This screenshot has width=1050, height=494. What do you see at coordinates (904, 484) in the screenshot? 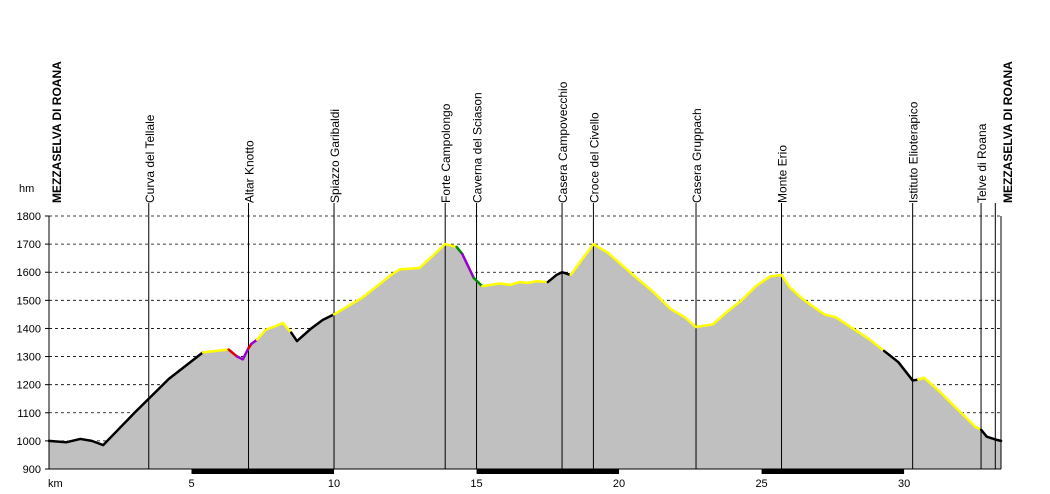
I see `x-tick-label-30: 30` at bounding box center [904, 484].